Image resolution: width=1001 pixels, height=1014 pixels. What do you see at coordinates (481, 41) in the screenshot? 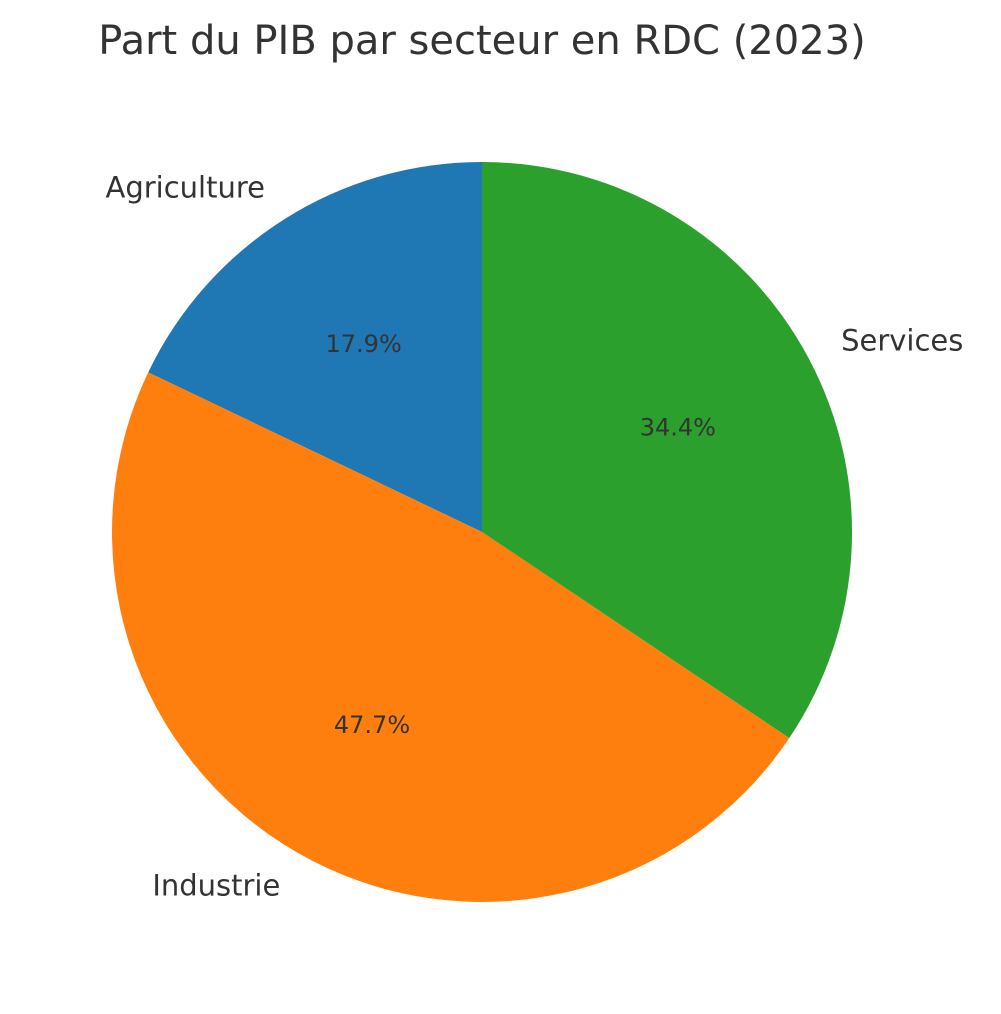
I see `chart-title: Part du PIB par secteur en RDC (2023)` at bounding box center [481, 41].